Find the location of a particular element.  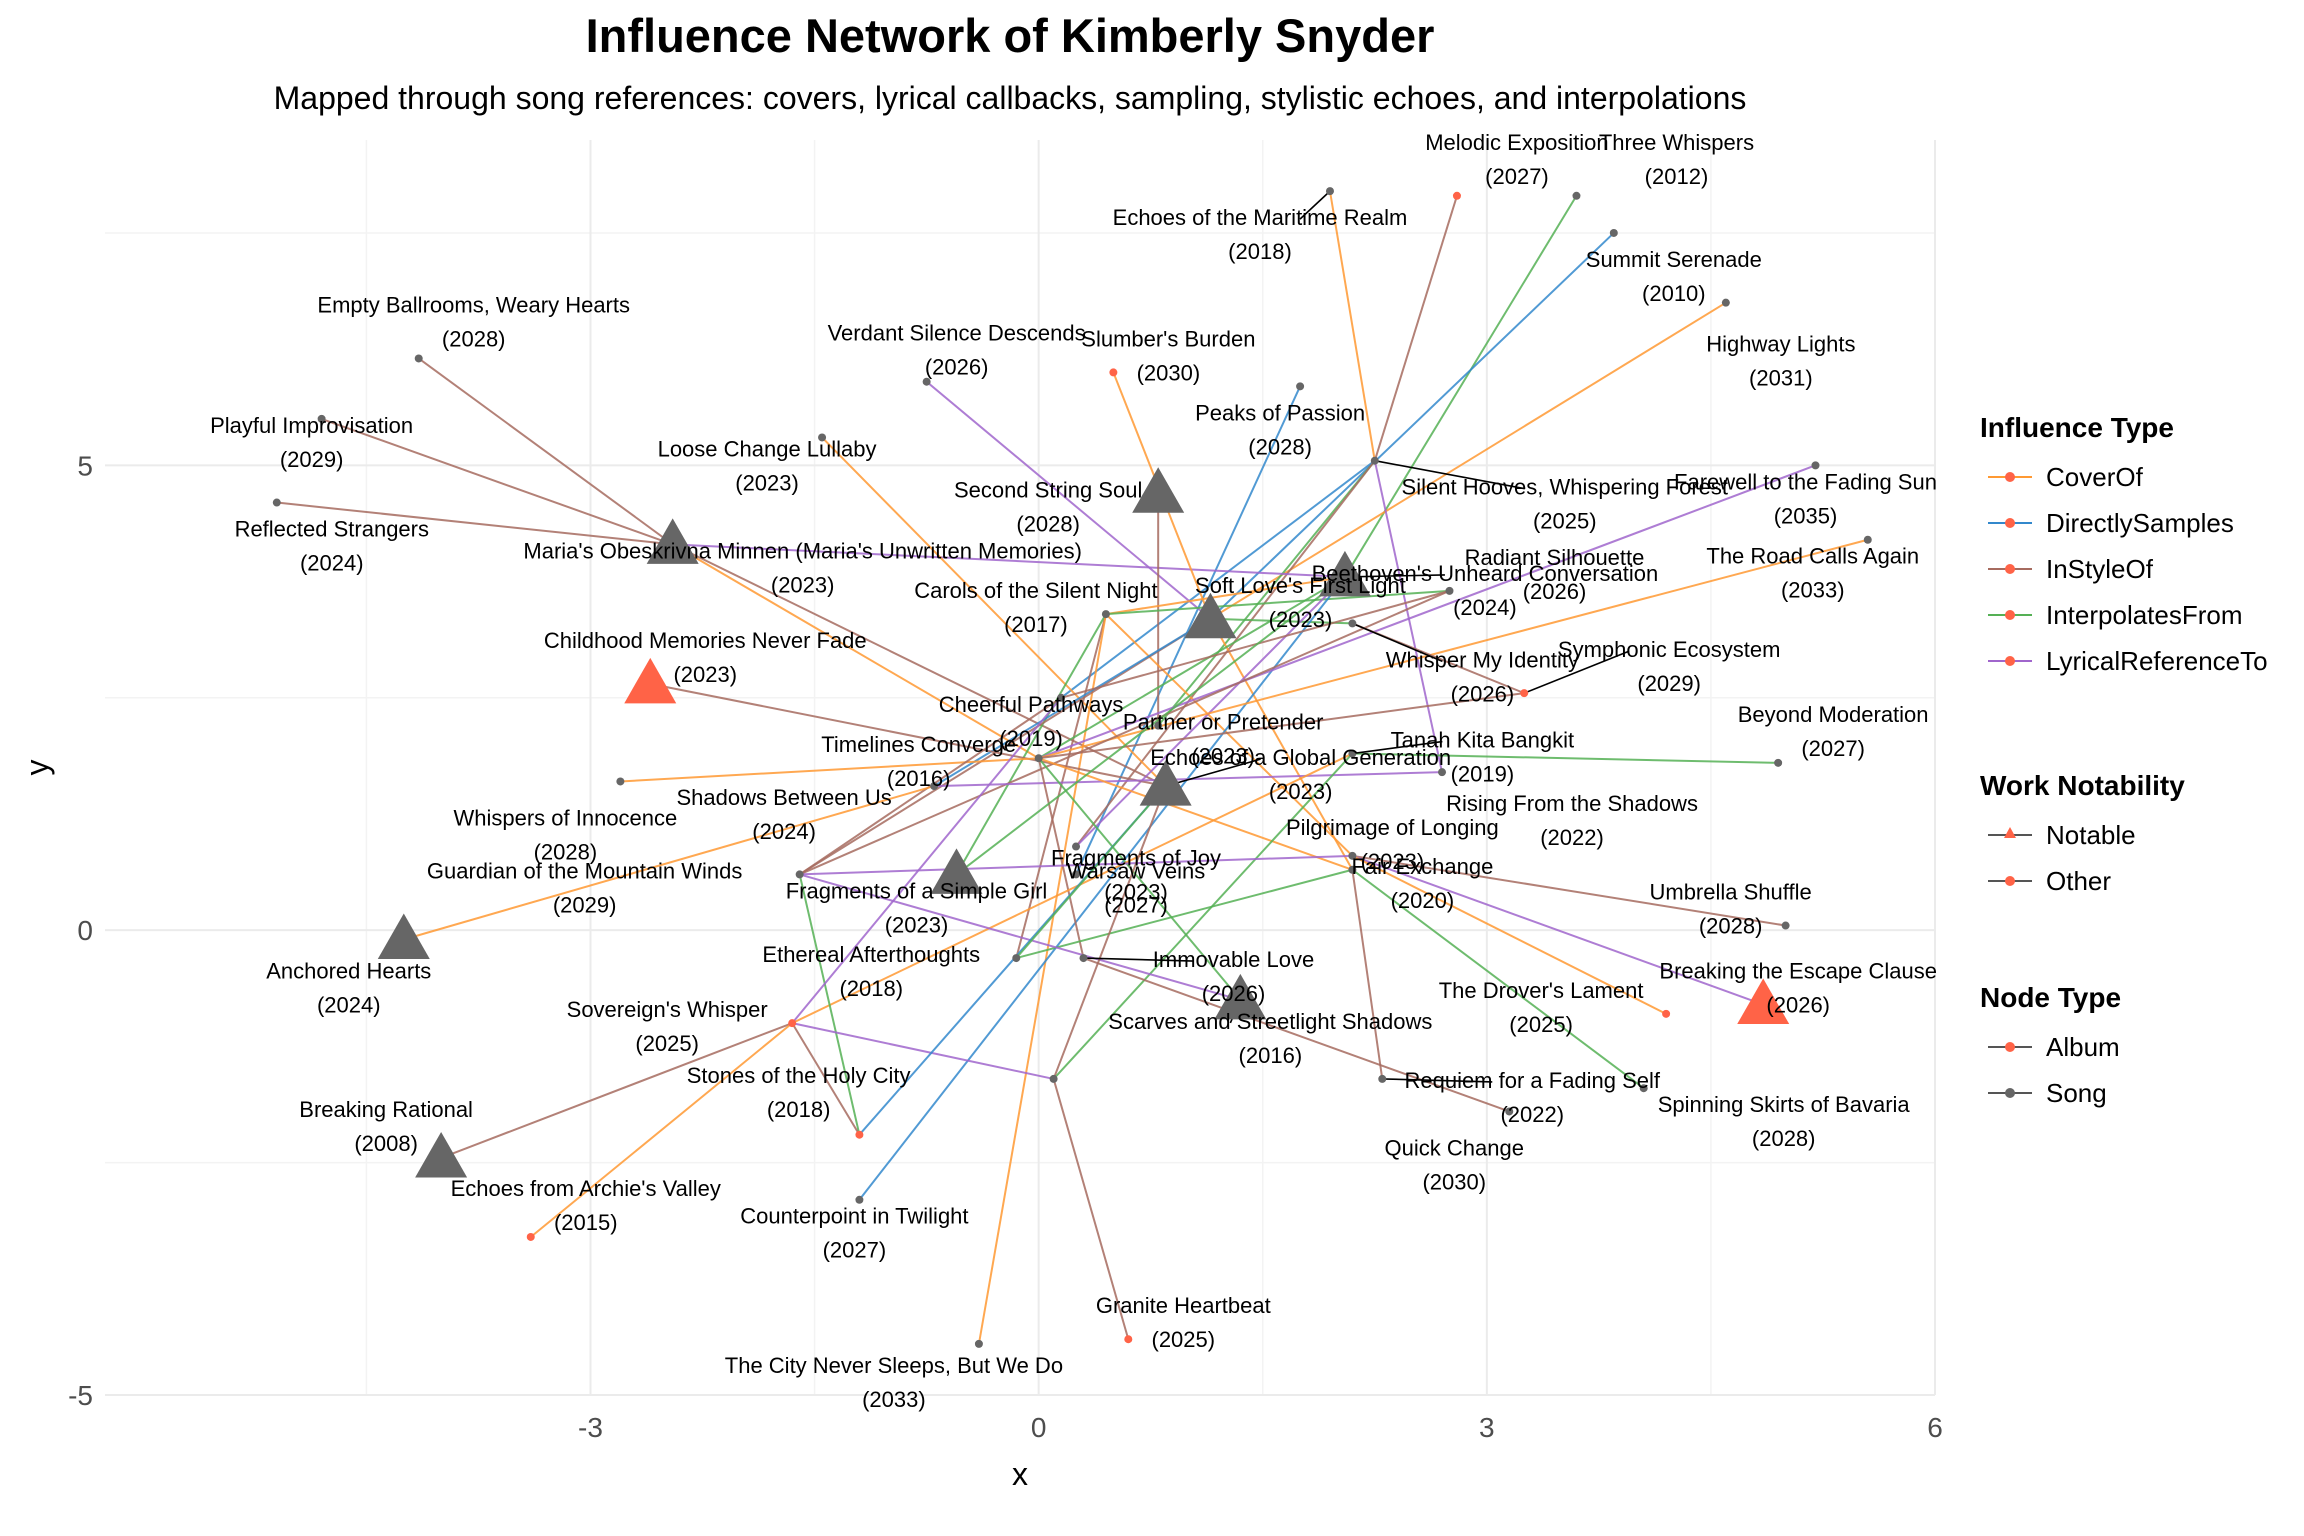

node-label-title: Summit Serenade is located at coordinates (1674, 259).